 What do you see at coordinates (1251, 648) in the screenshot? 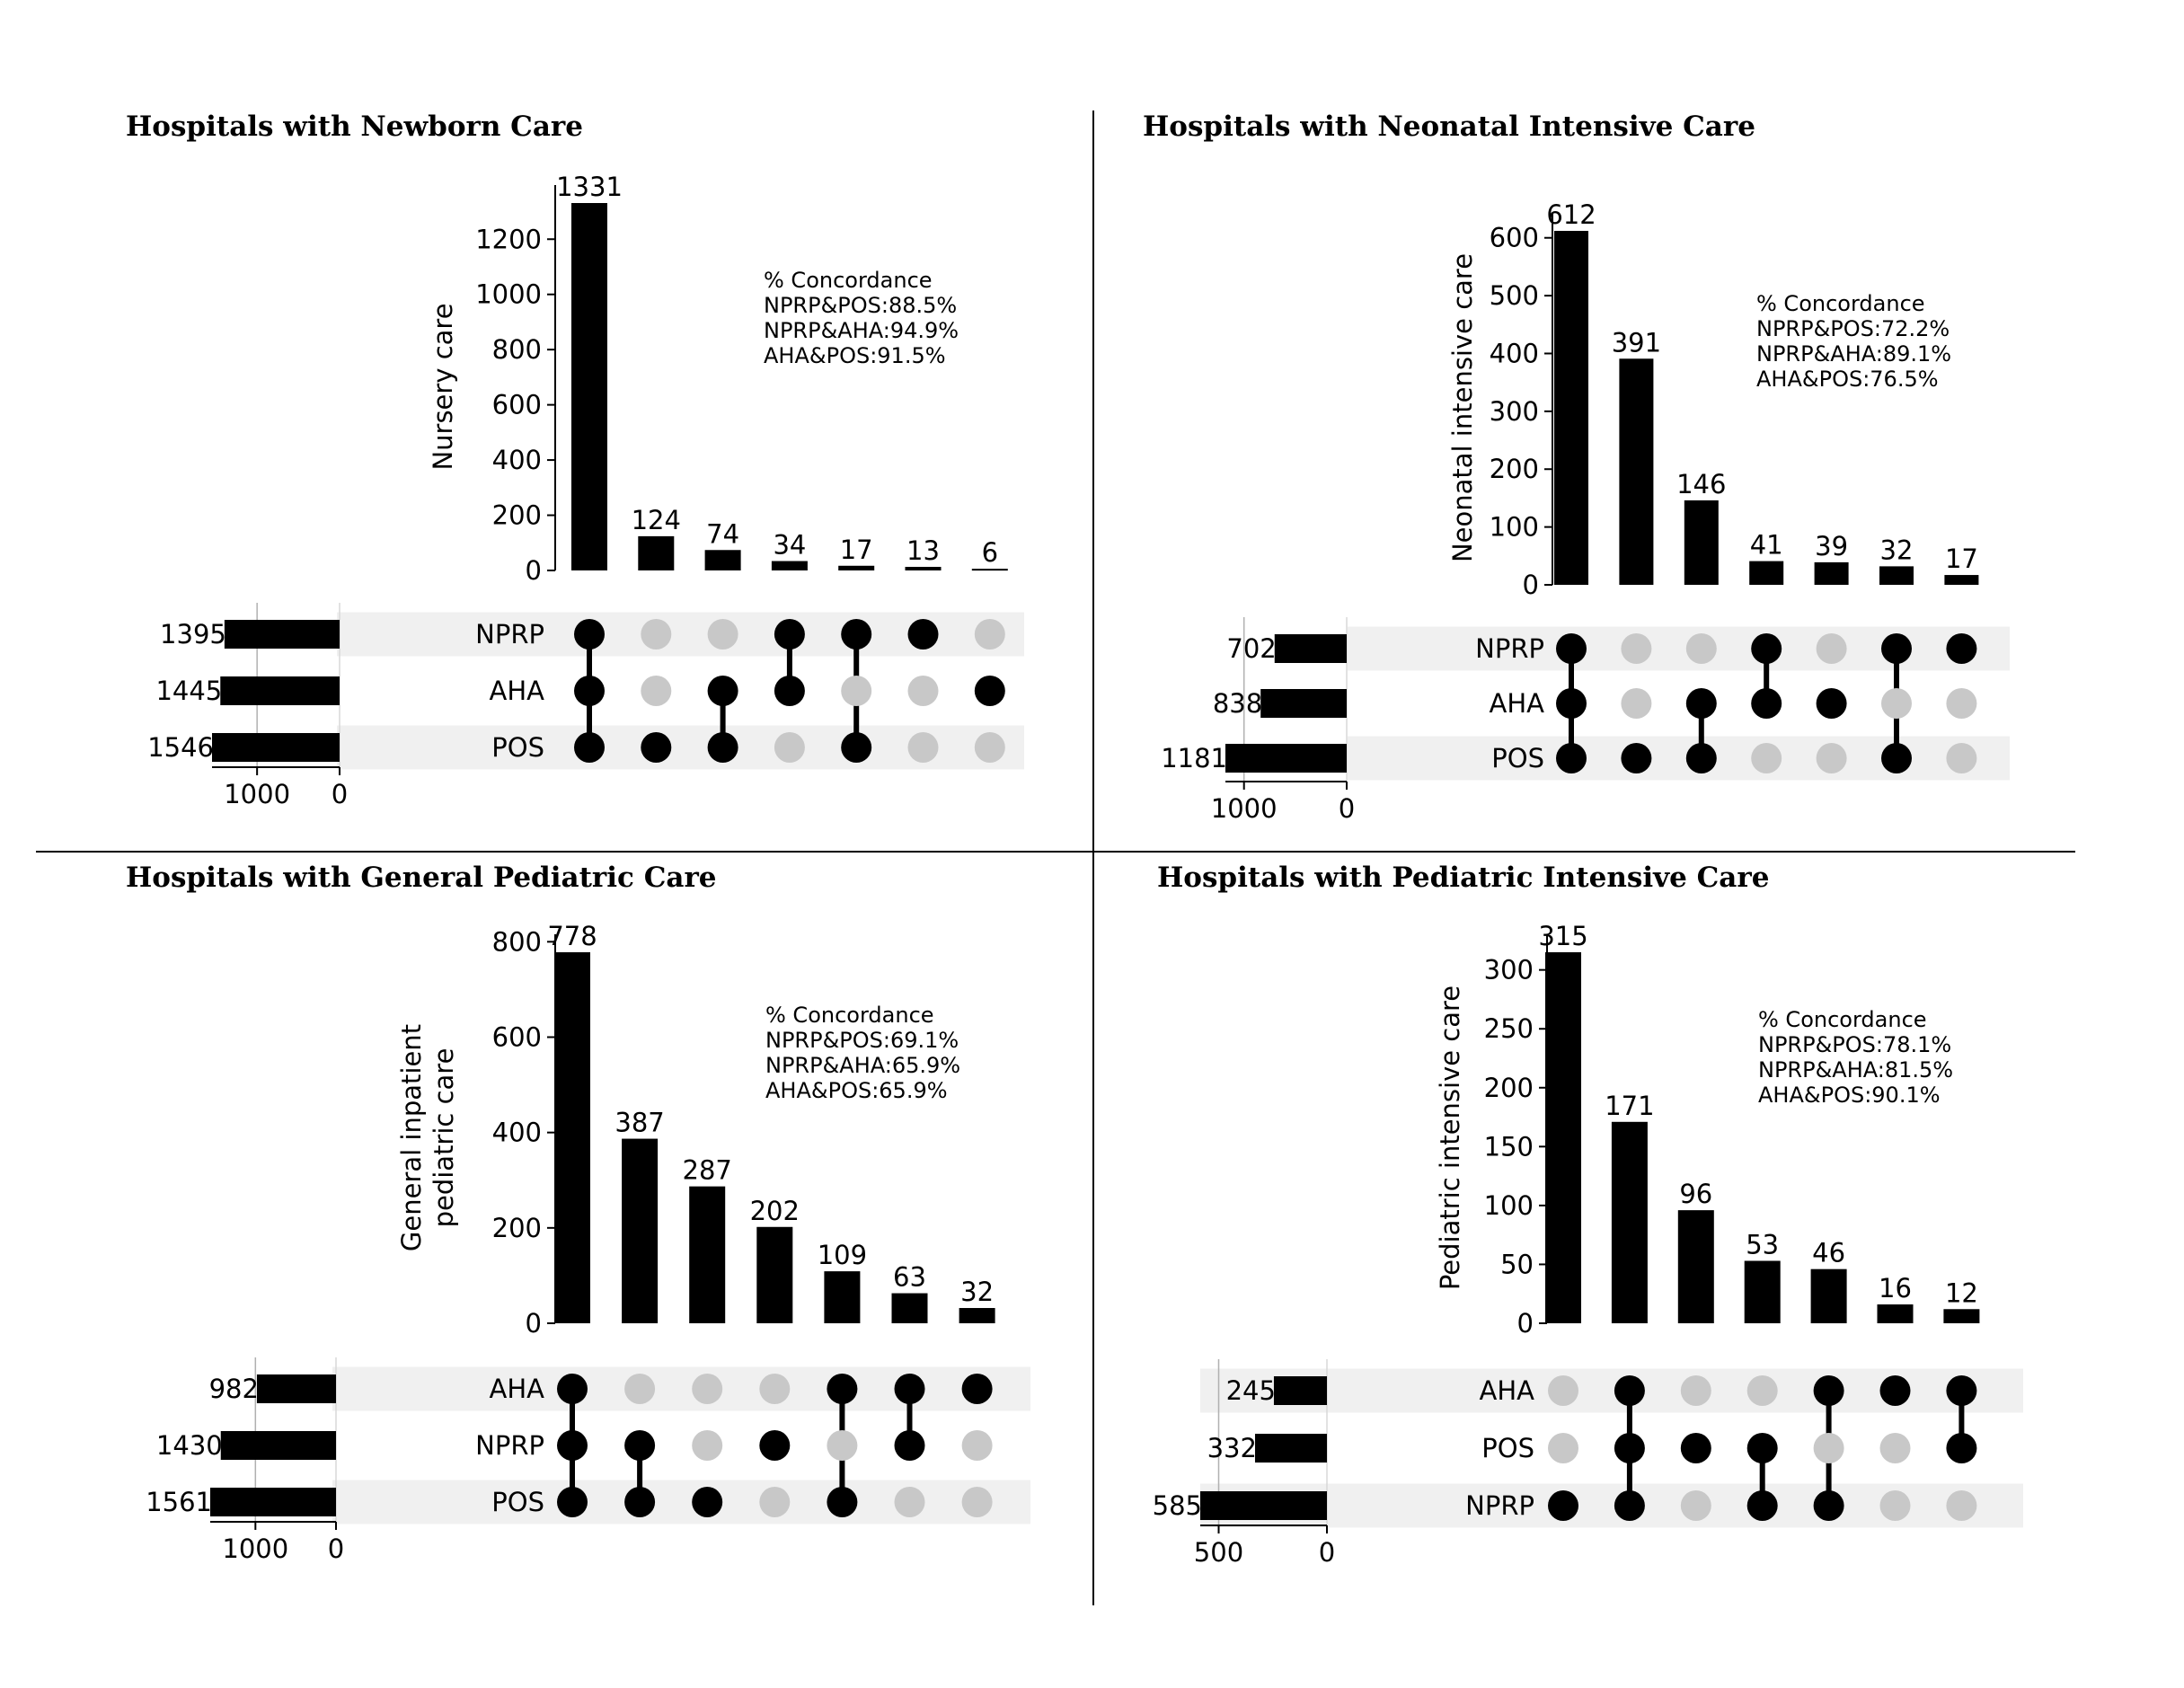
I see `set-total-label: 702` at bounding box center [1251, 648].